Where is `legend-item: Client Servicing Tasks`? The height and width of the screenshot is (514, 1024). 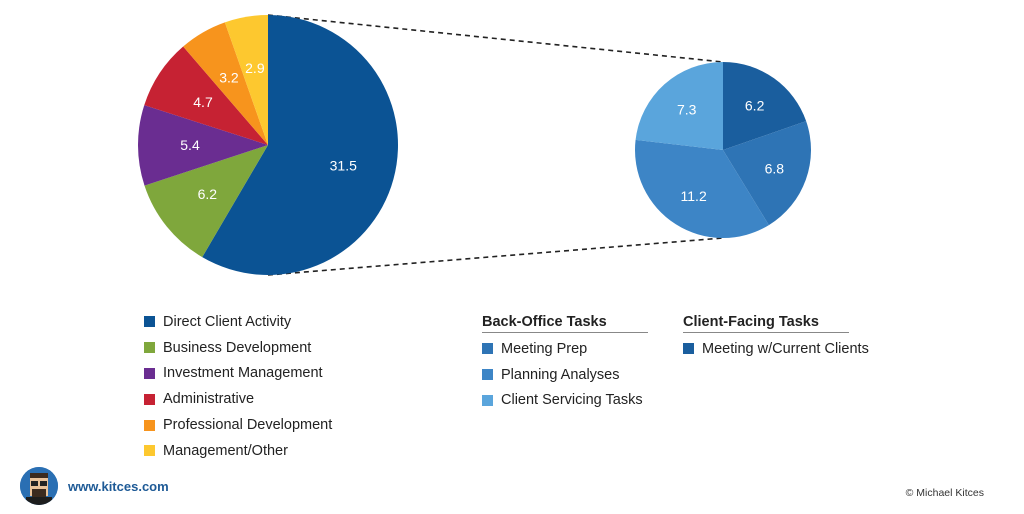
legend-item: Client Servicing Tasks is located at coordinates (565, 401).